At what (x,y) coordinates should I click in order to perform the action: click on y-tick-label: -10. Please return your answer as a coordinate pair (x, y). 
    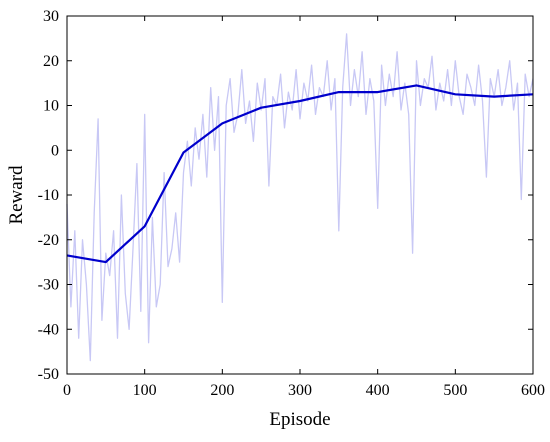
    Looking at the image, I should click on (48, 195).